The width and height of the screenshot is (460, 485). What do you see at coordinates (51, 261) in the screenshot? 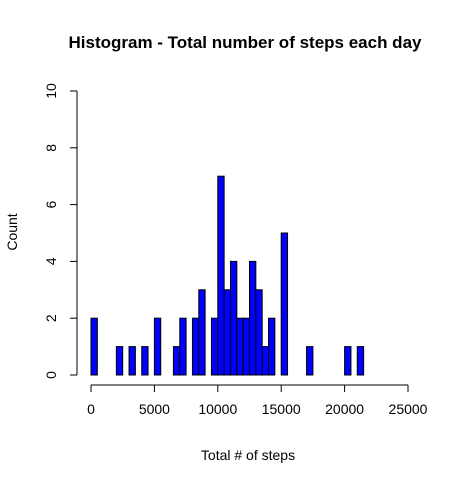
I see `y-tick-label: 4` at bounding box center [51, 261].